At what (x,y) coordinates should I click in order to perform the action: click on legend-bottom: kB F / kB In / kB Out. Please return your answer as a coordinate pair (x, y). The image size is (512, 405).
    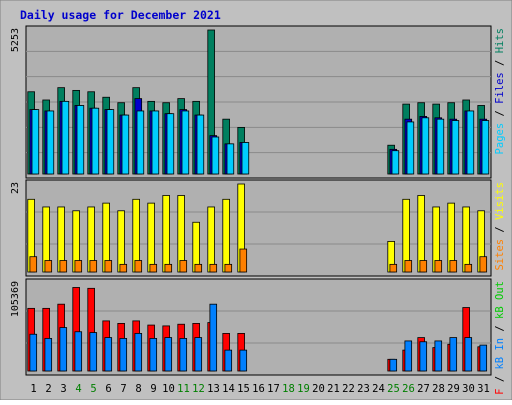
    Looking at the image, I should click on (500, 340).